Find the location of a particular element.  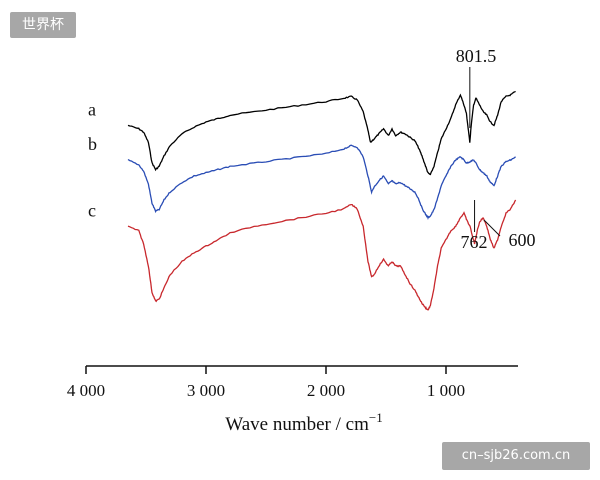

watermark-badge-bottom: cn–sjb26.com.cn is located at coordinates (516, 456).